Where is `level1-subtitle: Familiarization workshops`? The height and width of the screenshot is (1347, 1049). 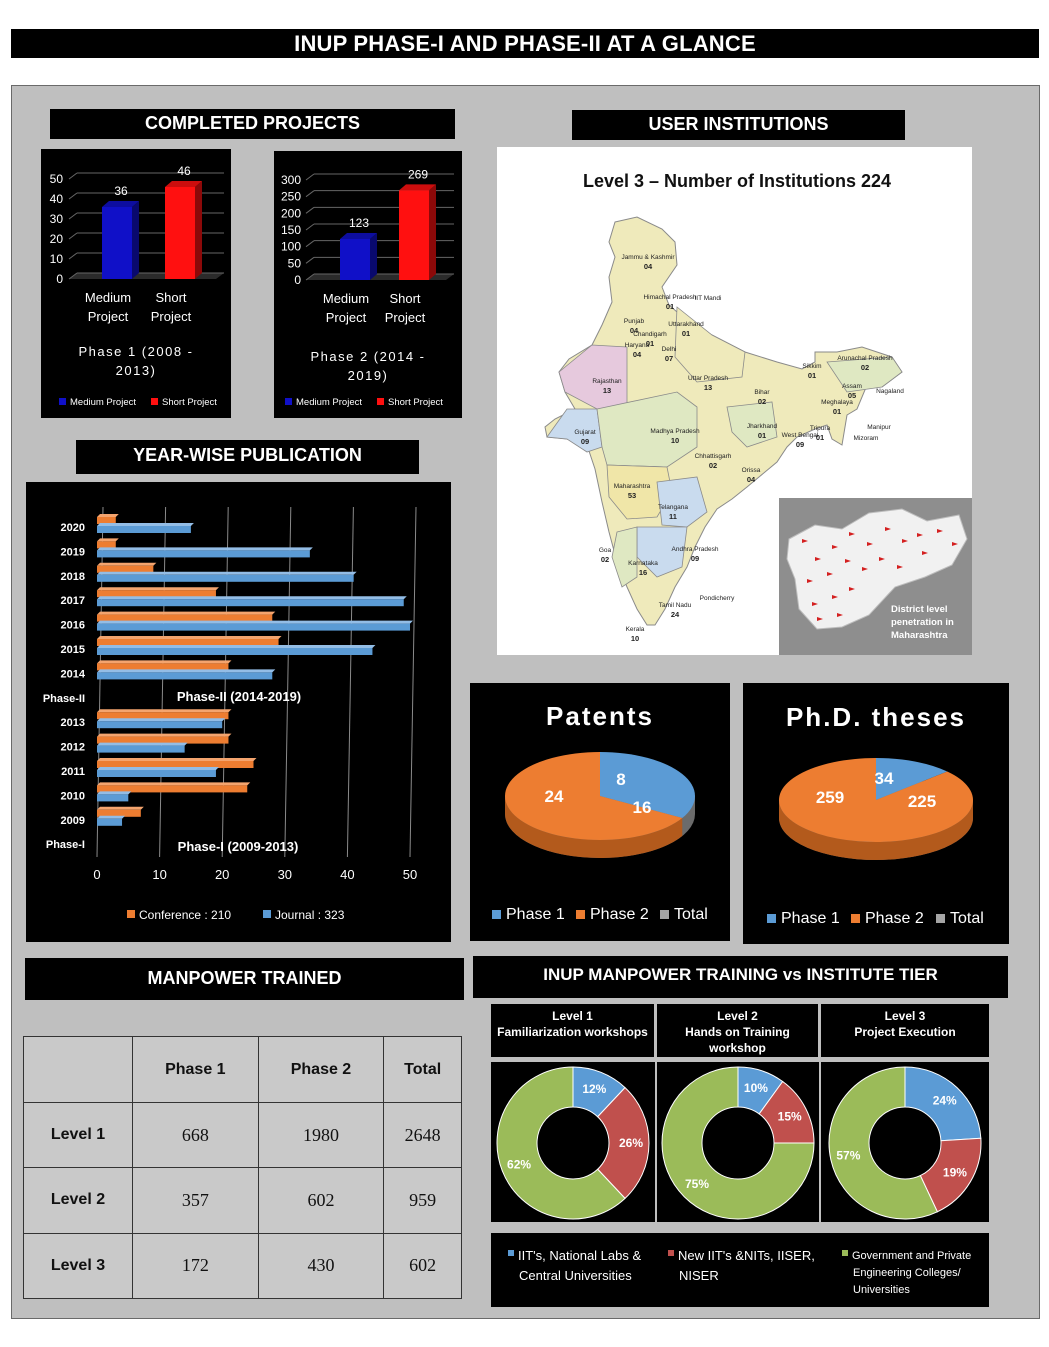 level1-subtitle: Familiarization workshops is located at coordinates (572, 1032).